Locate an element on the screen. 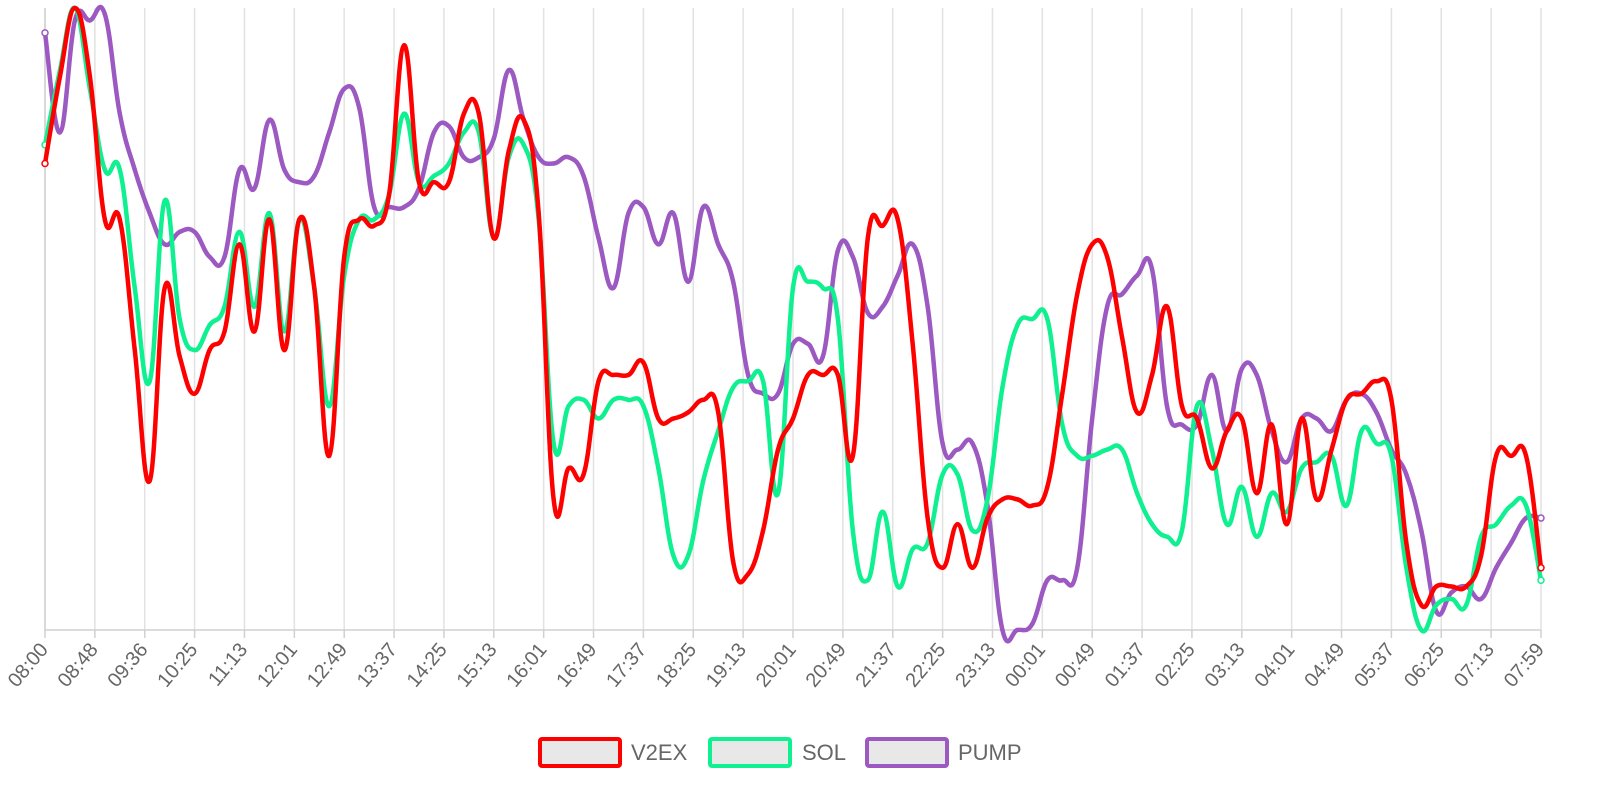  x-tick-label: 00:49 is located at coordinates (1075, 665).